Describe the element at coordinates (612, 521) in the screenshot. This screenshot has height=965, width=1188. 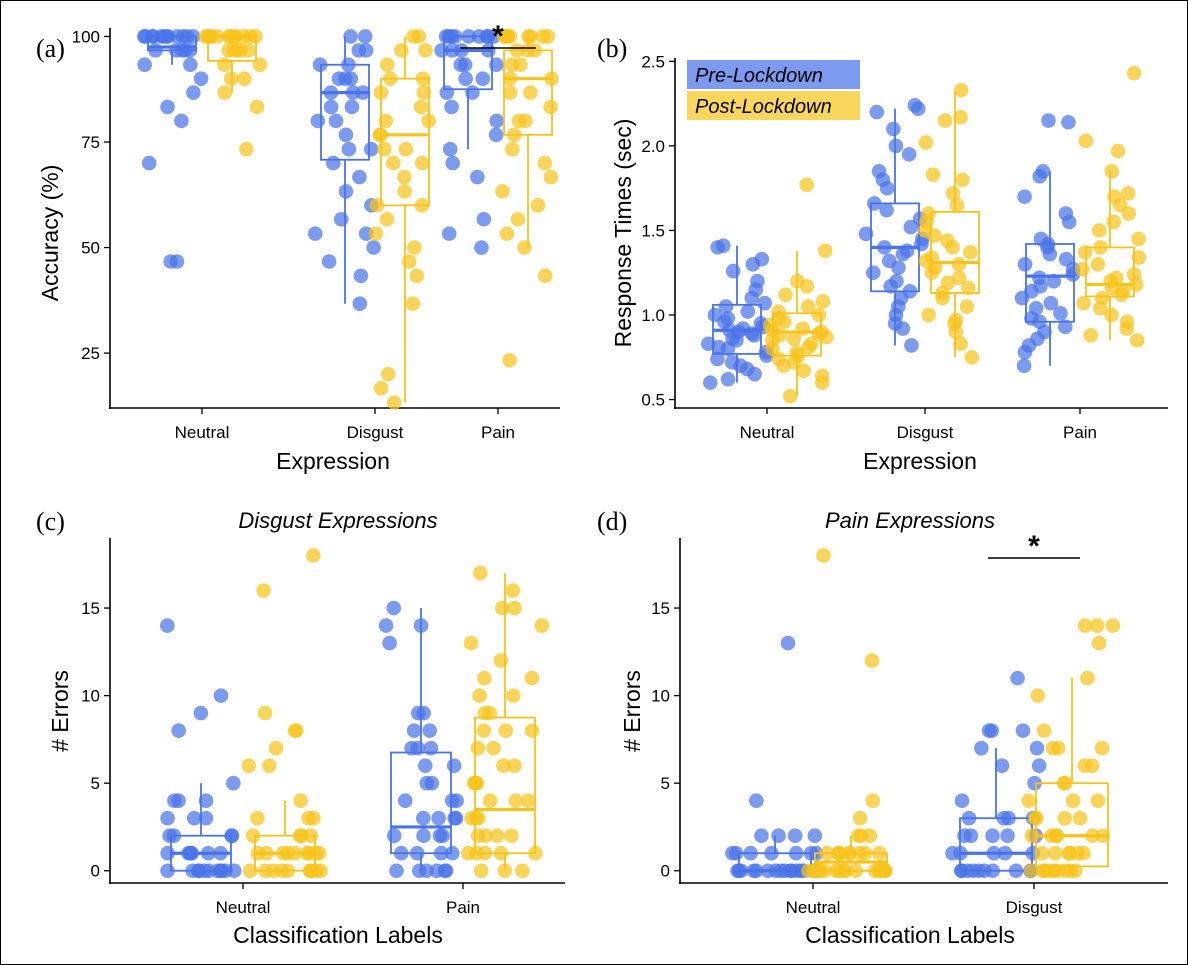
I see `panel-d-letter: (d)` at that location.